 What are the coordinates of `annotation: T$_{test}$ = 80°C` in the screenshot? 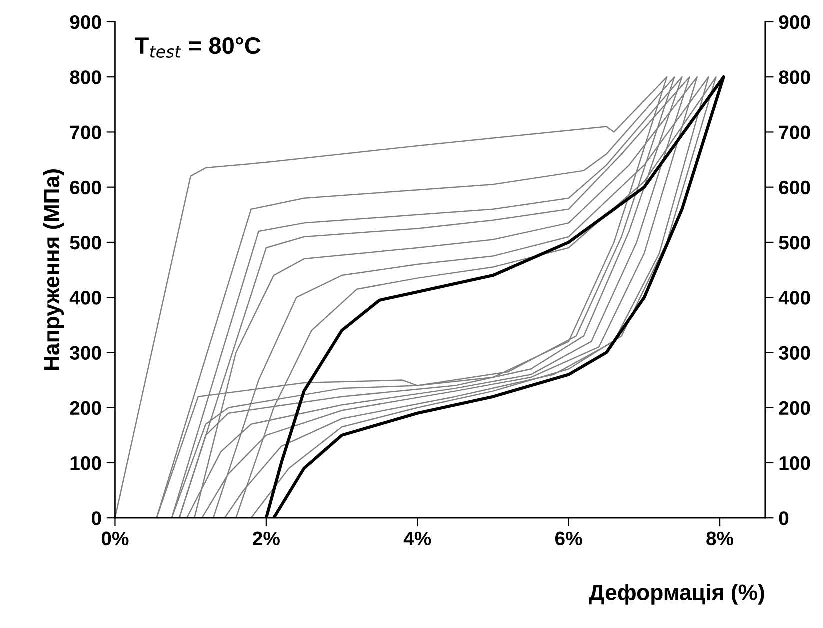 It's located at (197, 47).